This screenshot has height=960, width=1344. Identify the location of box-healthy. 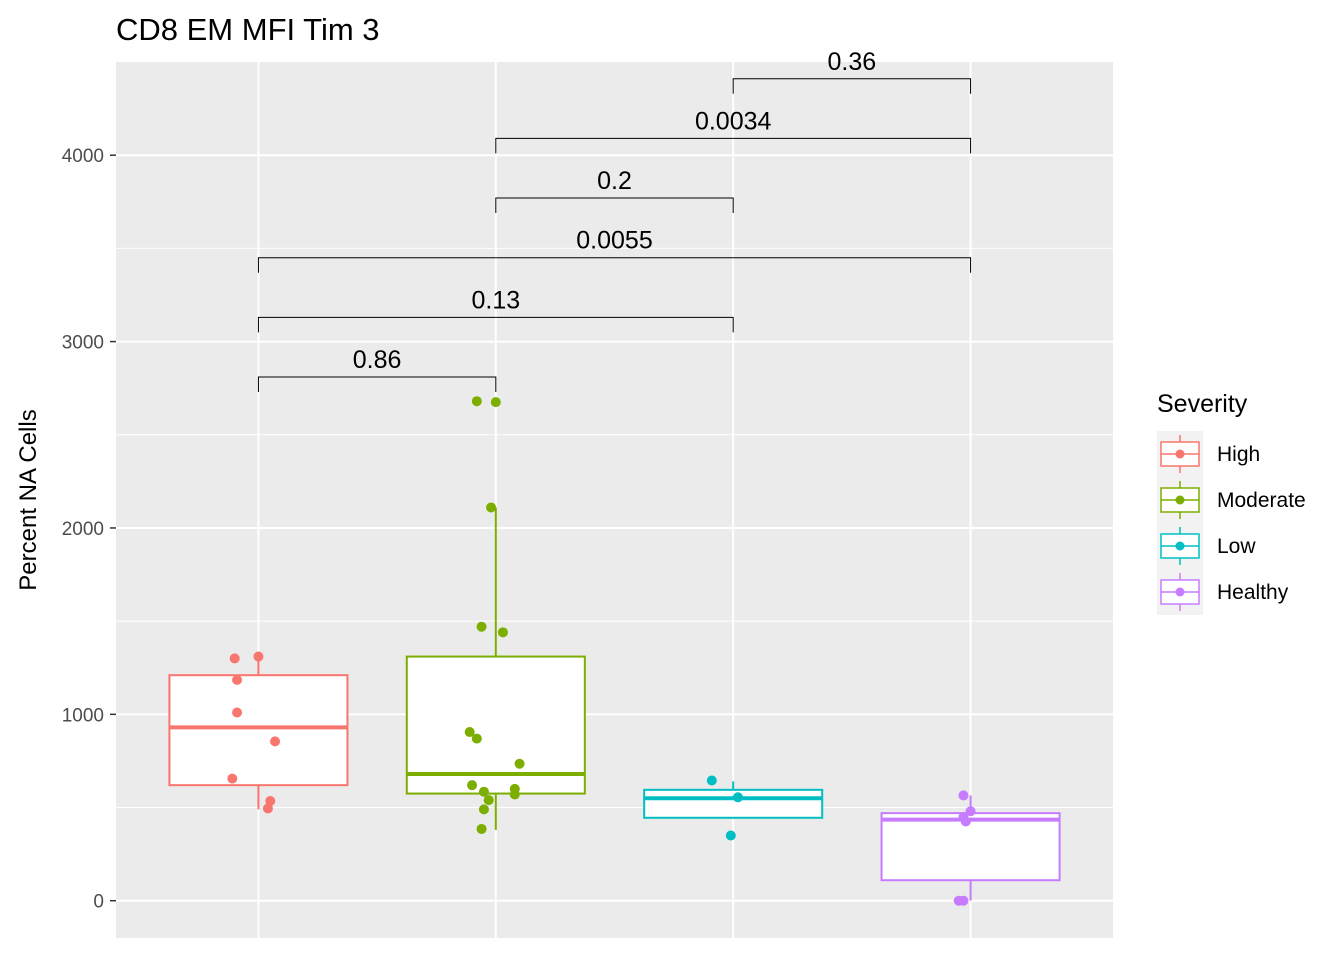
(970, 848).